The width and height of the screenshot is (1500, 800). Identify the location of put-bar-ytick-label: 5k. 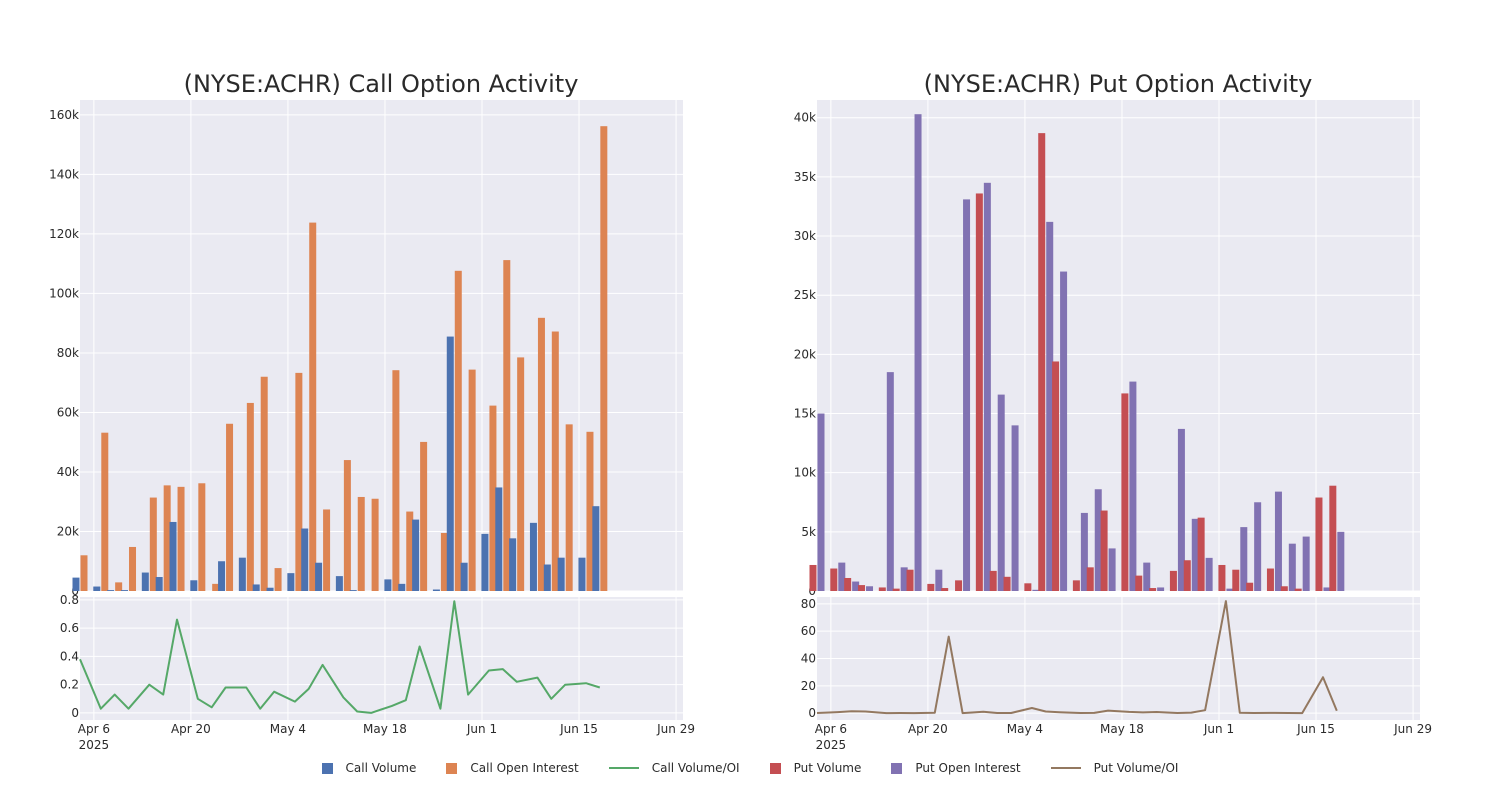
(808, 532).